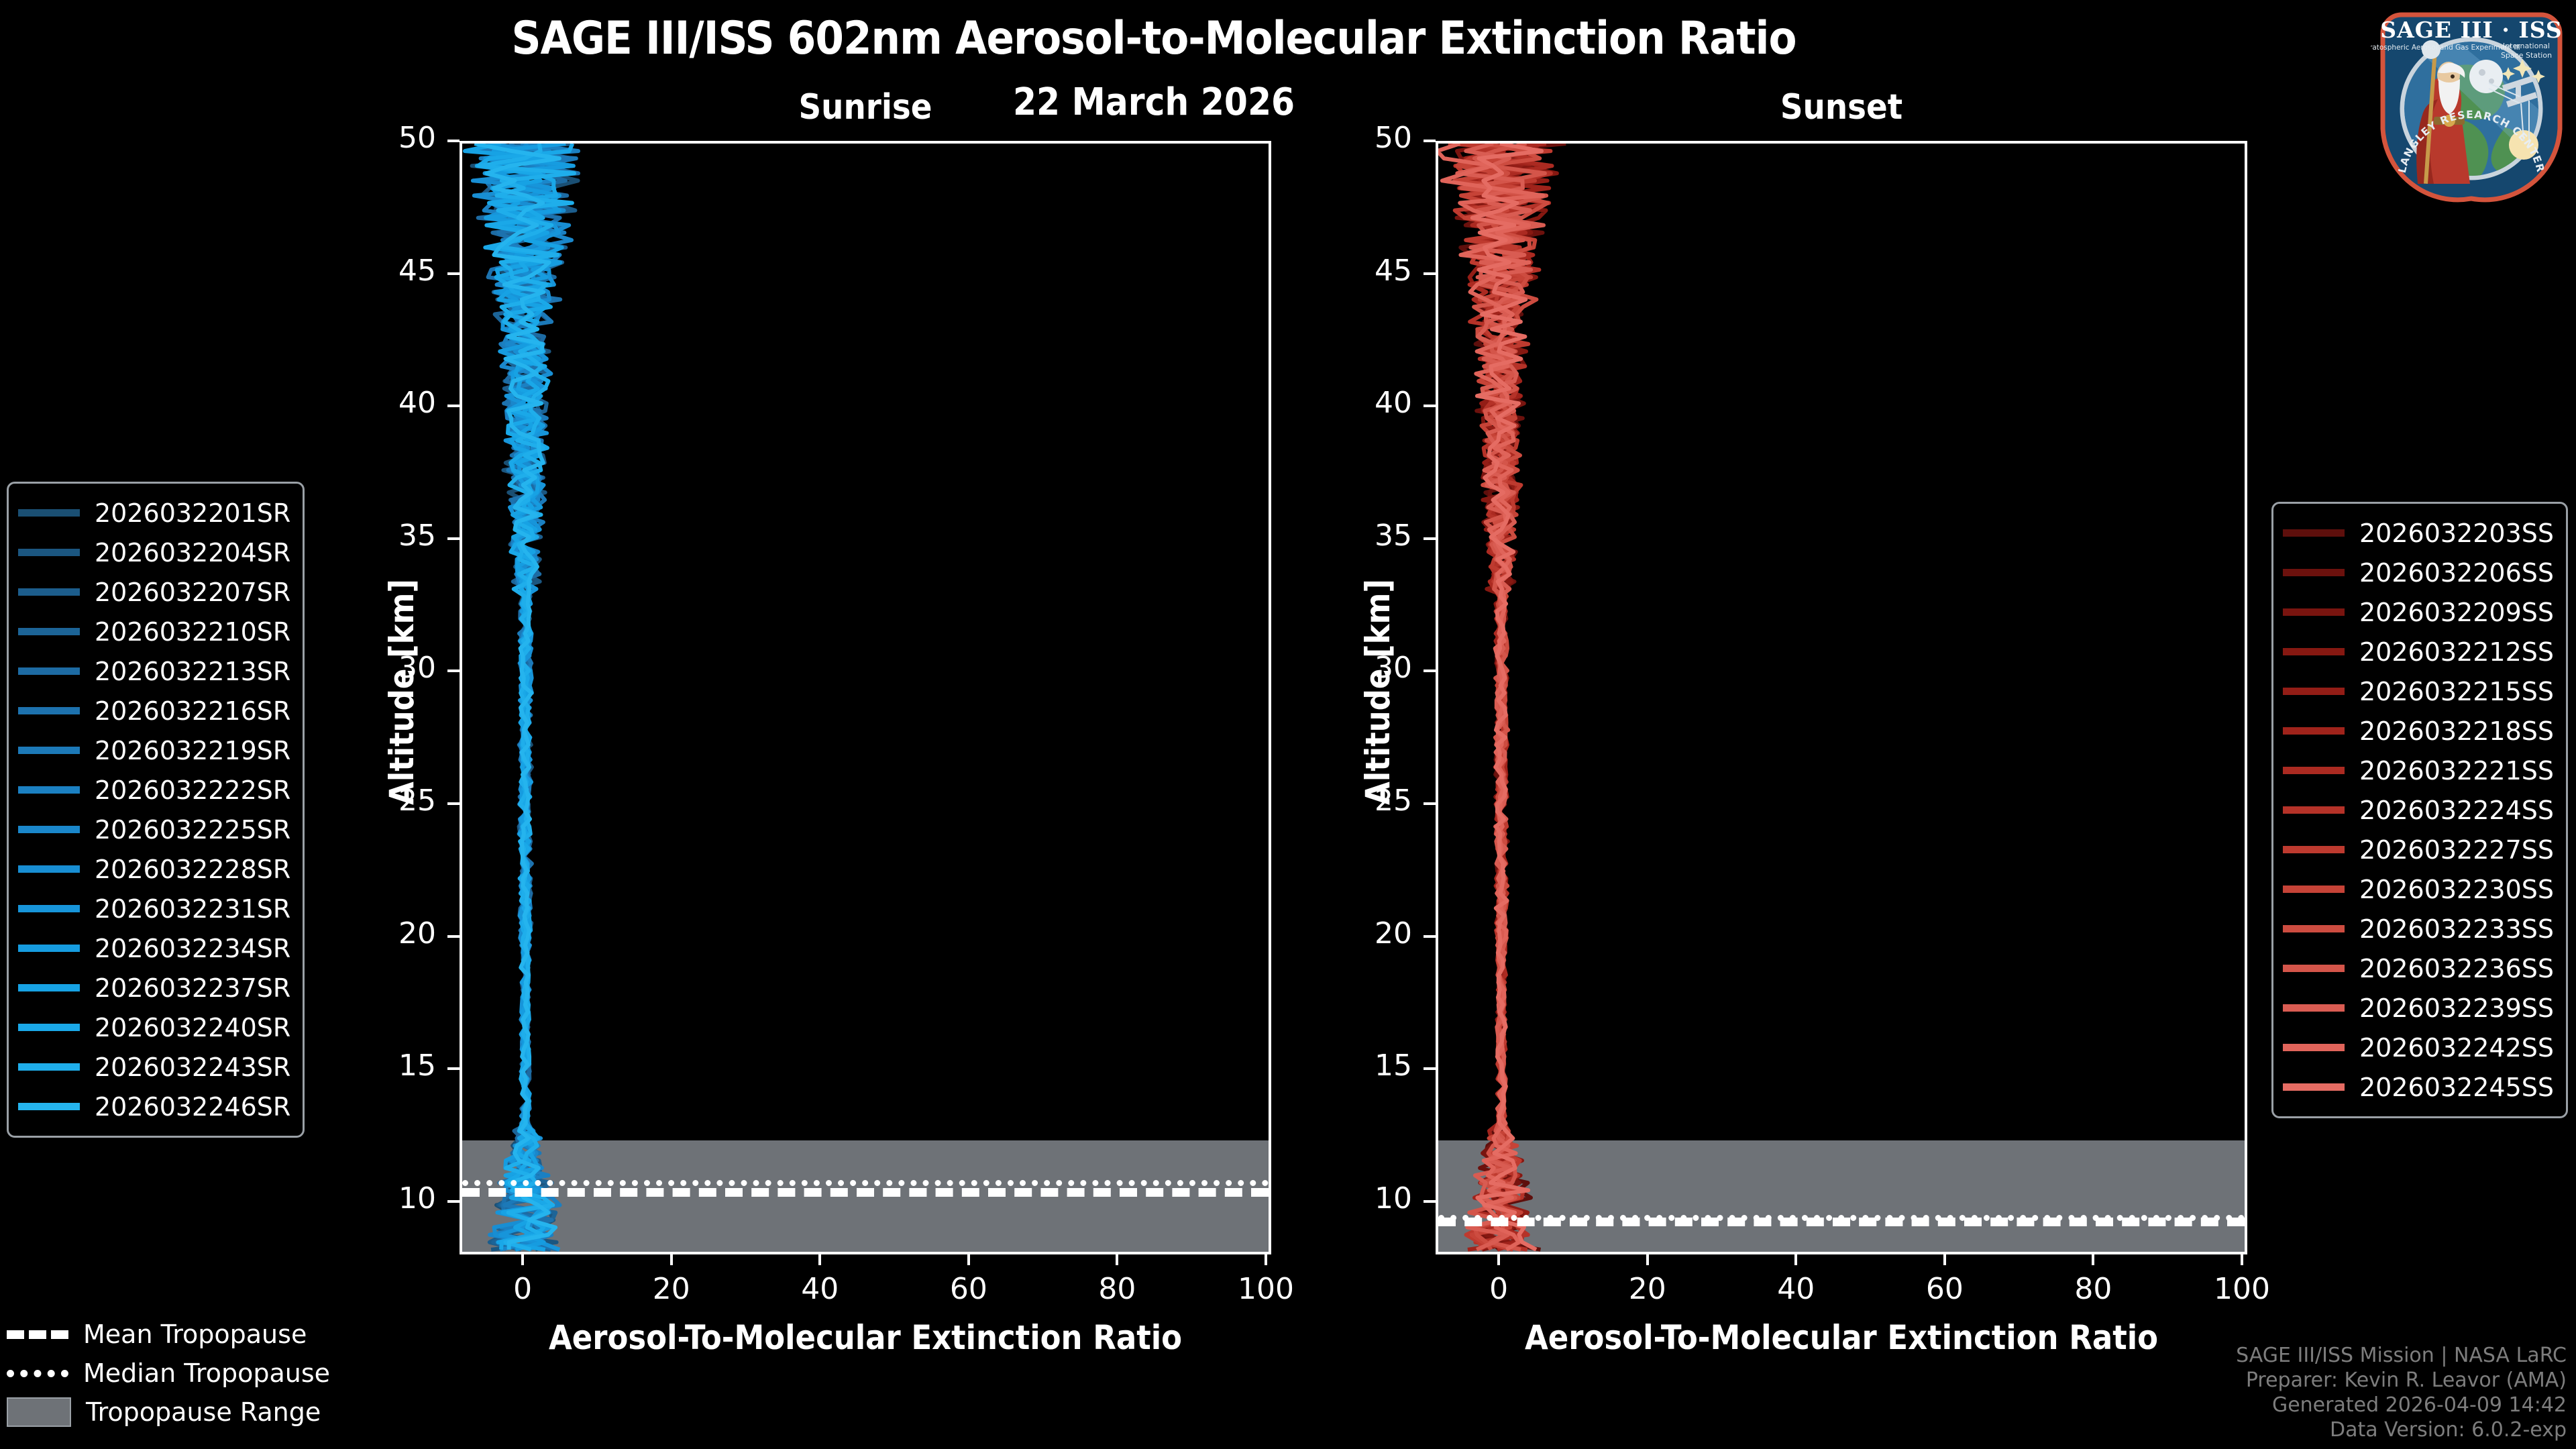 This screenshot has height=1449, width=2576. I want to click on legend-label: 2026032245SS, so click(2457, 1087).